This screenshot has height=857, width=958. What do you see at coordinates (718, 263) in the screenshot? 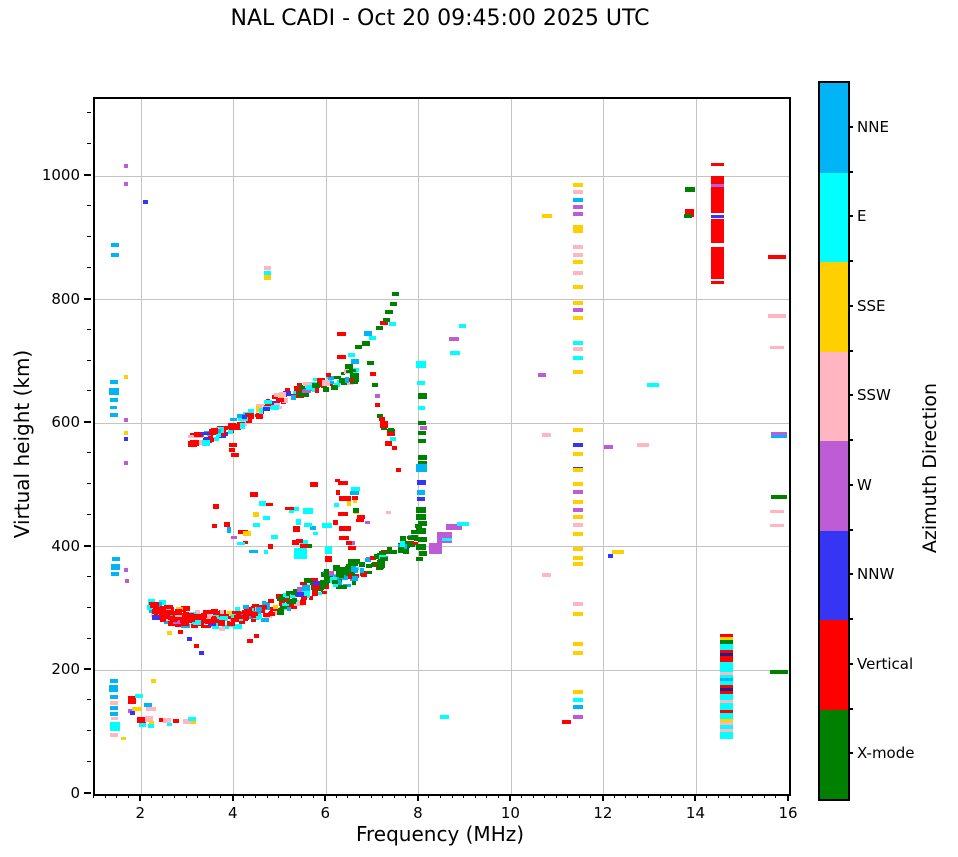
I see `interference-block` at bounding box center [718, 263].